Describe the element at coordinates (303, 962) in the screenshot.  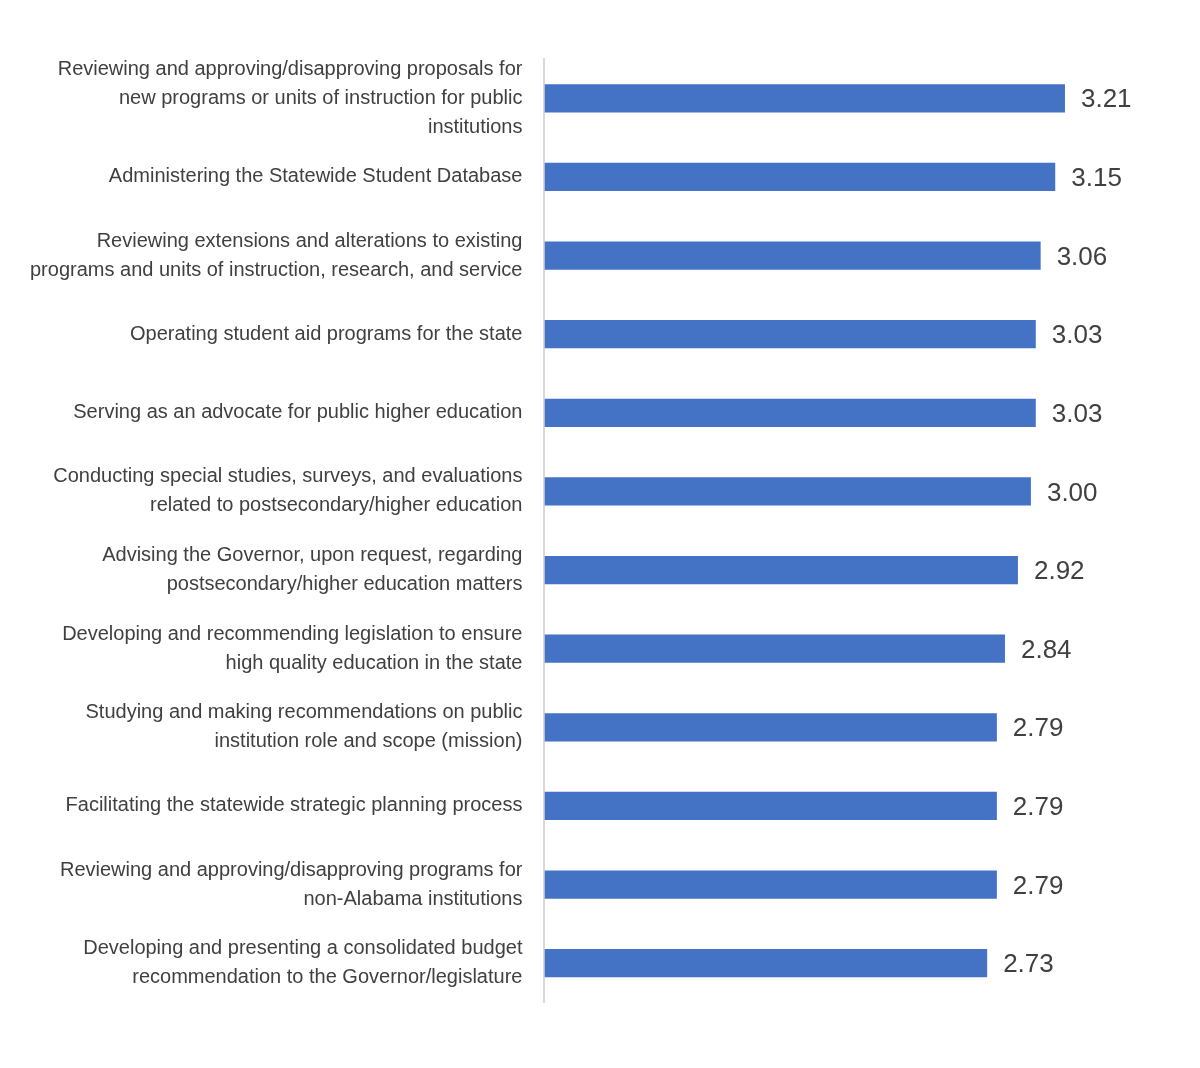
I see `y-tick-label: Developing and presenting a consolidated budget recommendation to the Governor/legislature` at that location.